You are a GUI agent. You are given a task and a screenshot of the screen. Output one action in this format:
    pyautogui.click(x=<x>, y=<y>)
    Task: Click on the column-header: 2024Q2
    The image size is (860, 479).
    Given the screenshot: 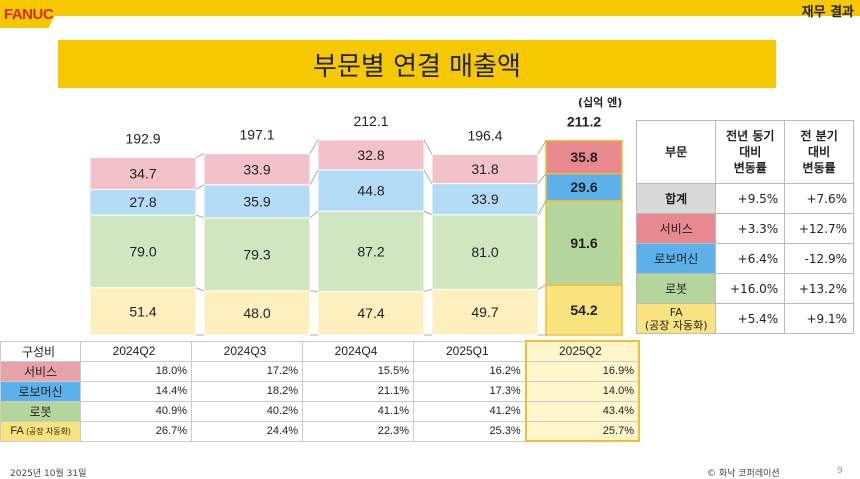 What is the action you would take?
    pyautogui.click(x=136, y=351)
    